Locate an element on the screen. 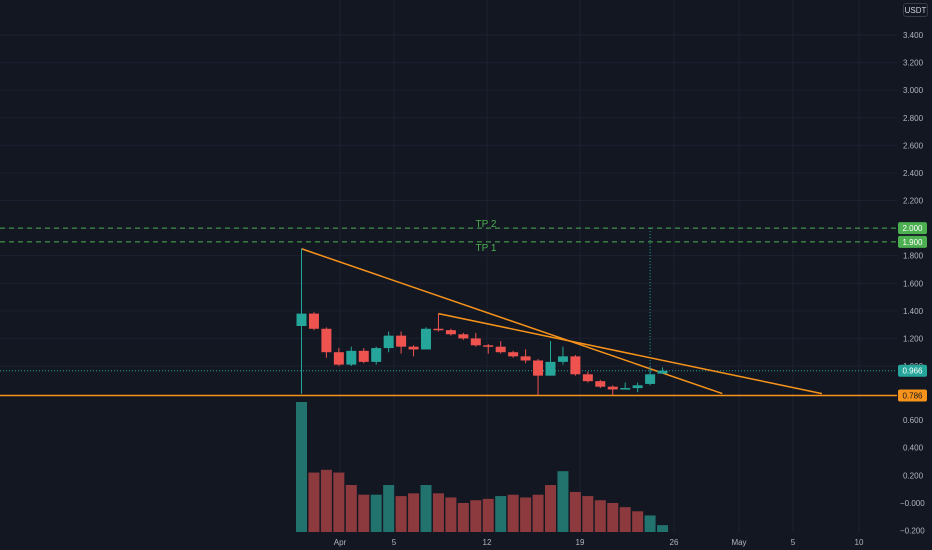 This screenshot has height=550, width=932. price-tick-label: 2.800 is located at coordinates (913, 118).